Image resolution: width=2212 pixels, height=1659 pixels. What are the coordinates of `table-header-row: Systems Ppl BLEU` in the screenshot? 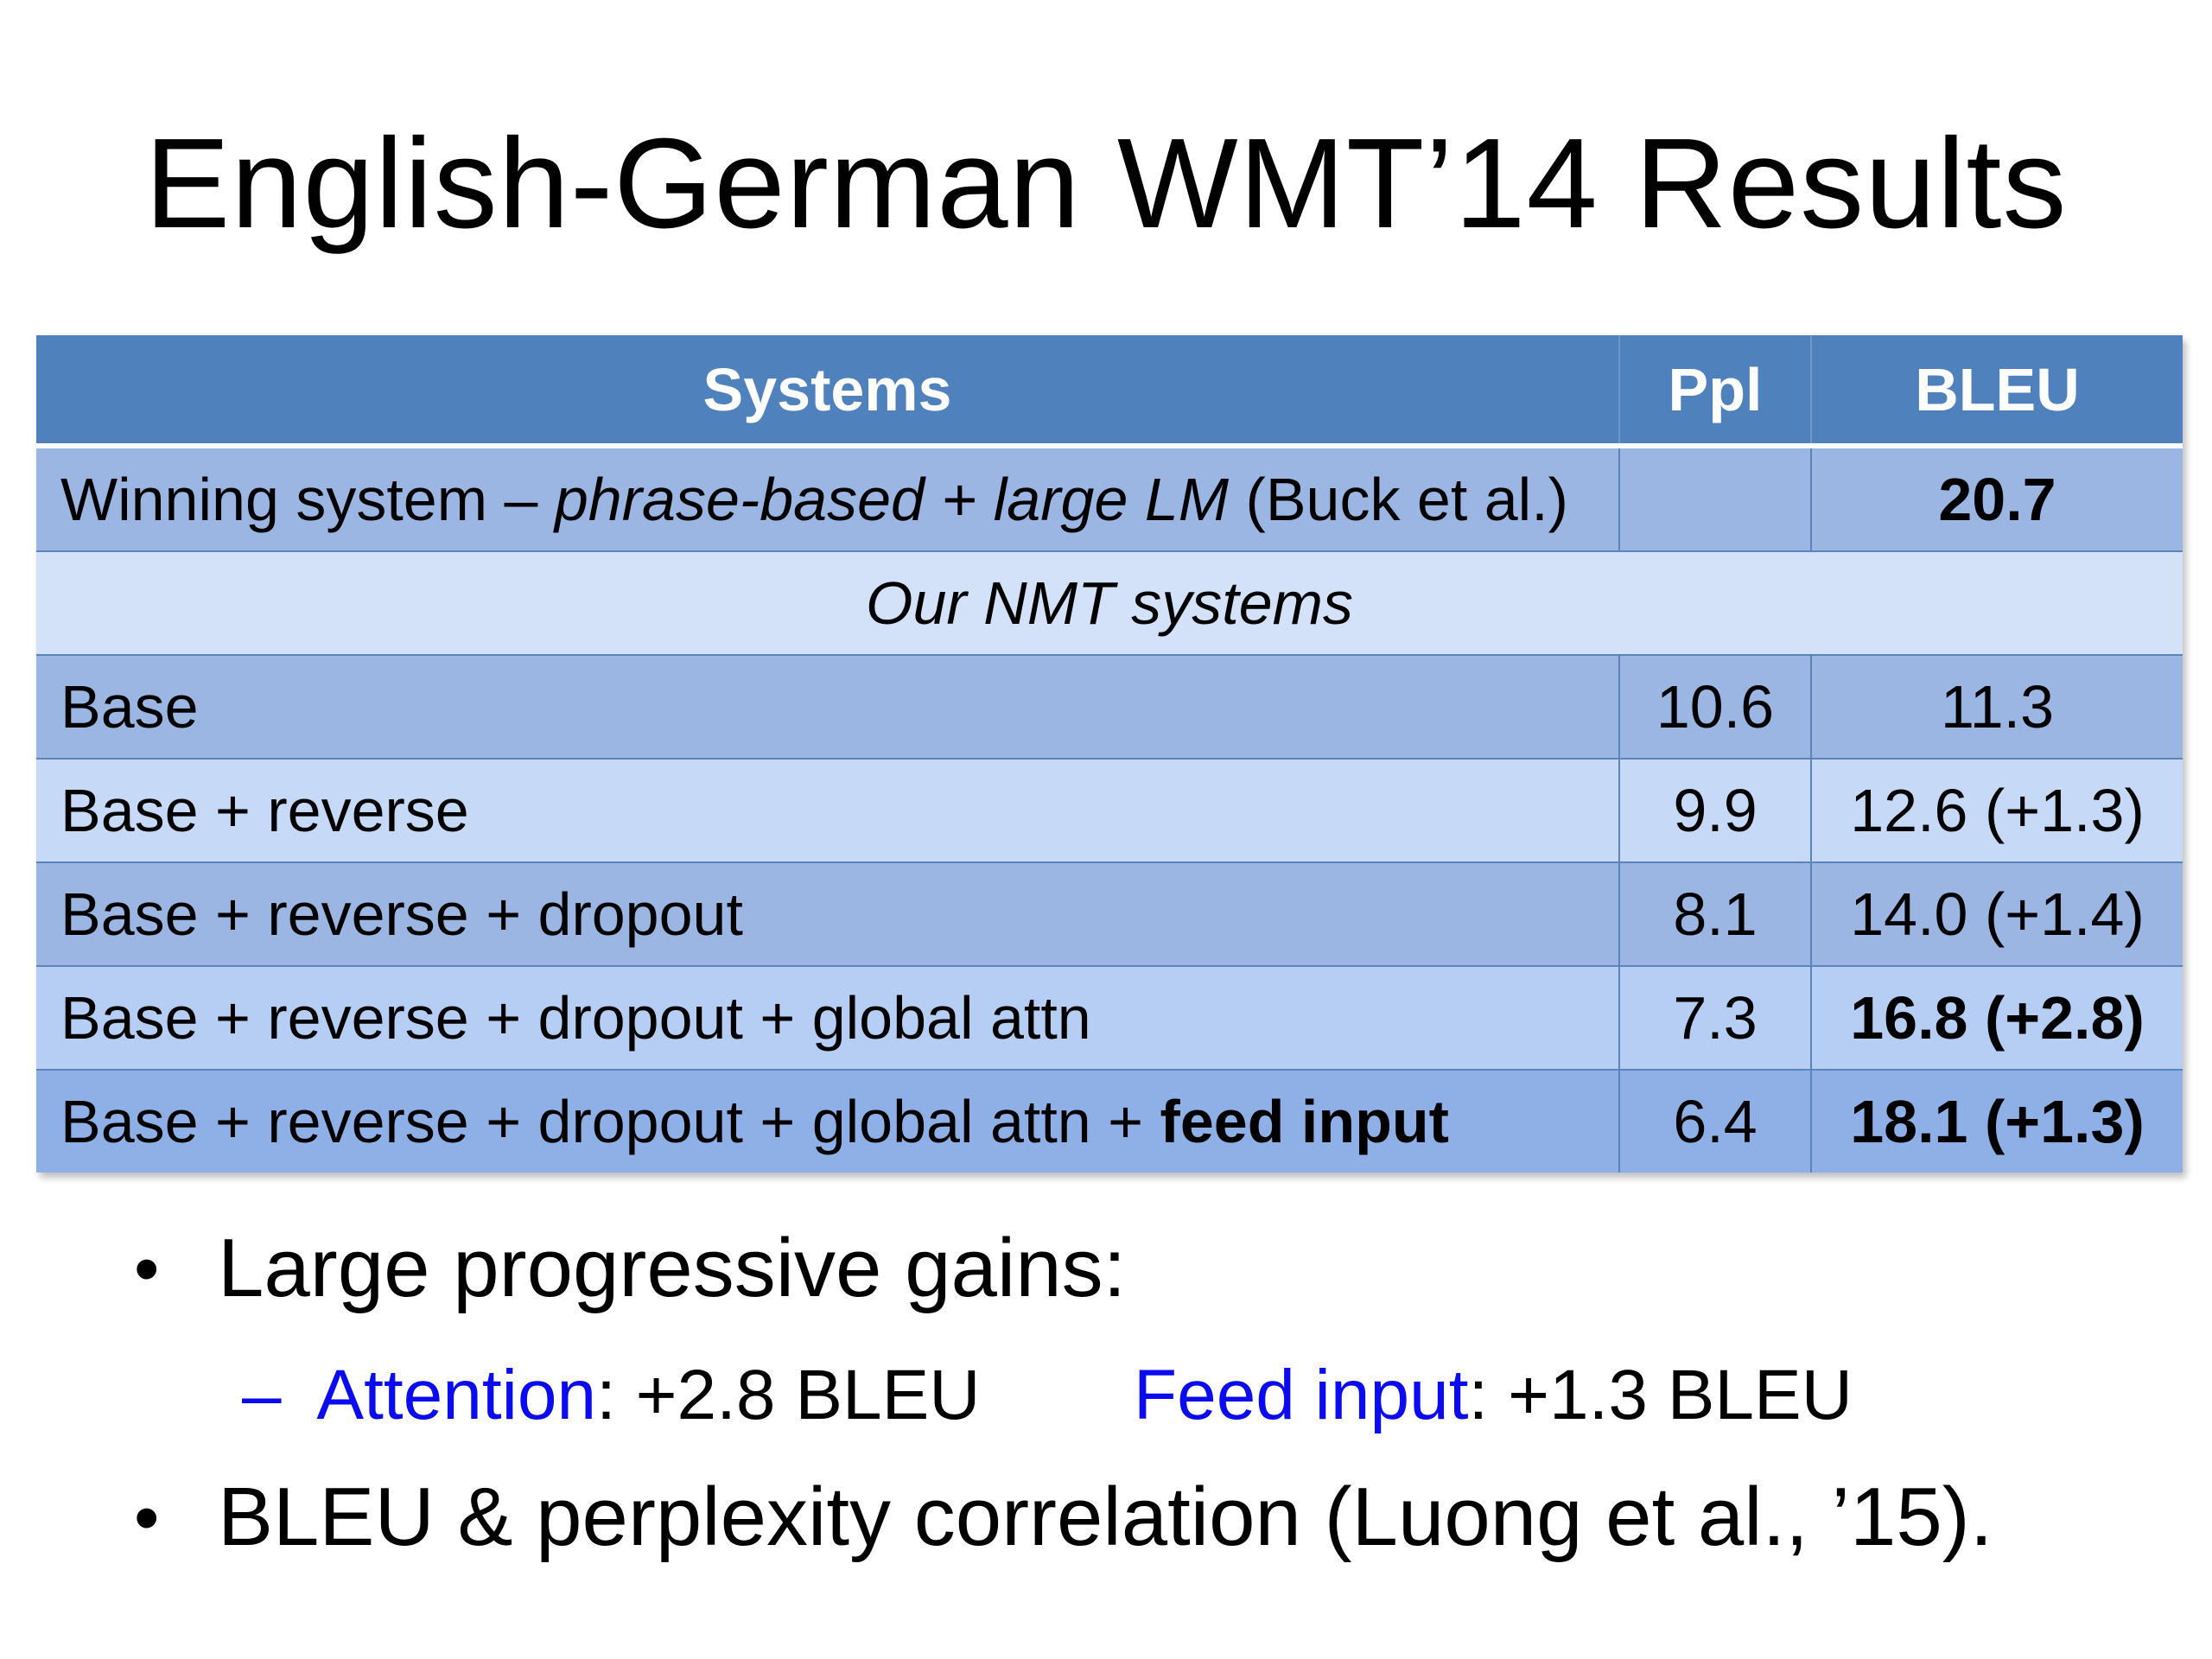 It's located at (1109, 391).